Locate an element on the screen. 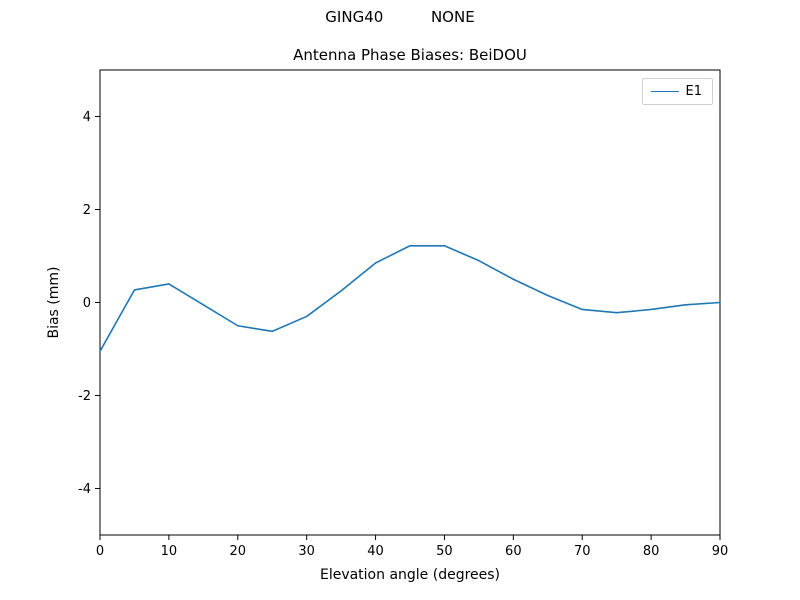  y-tick-label: -4 is located at coordinates (84, 489).